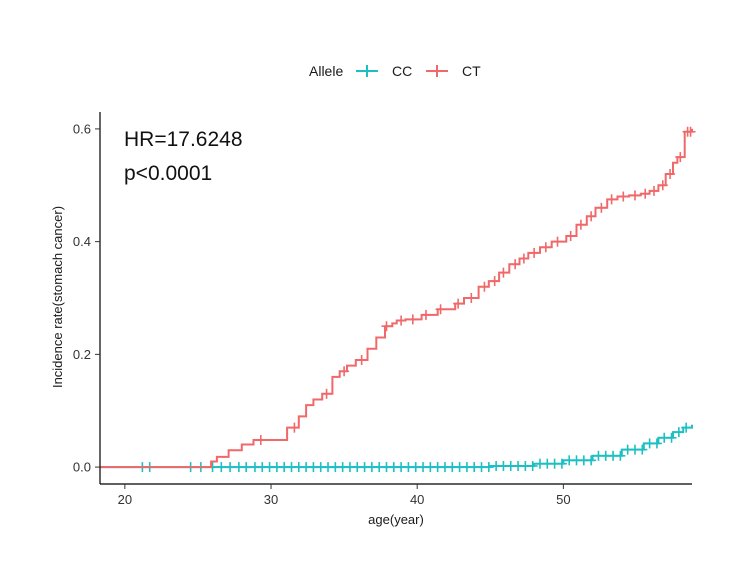  Describe the element at coordinates (82, 128) in the screenshot. I see `y-tick-label: 0.6` at that location.